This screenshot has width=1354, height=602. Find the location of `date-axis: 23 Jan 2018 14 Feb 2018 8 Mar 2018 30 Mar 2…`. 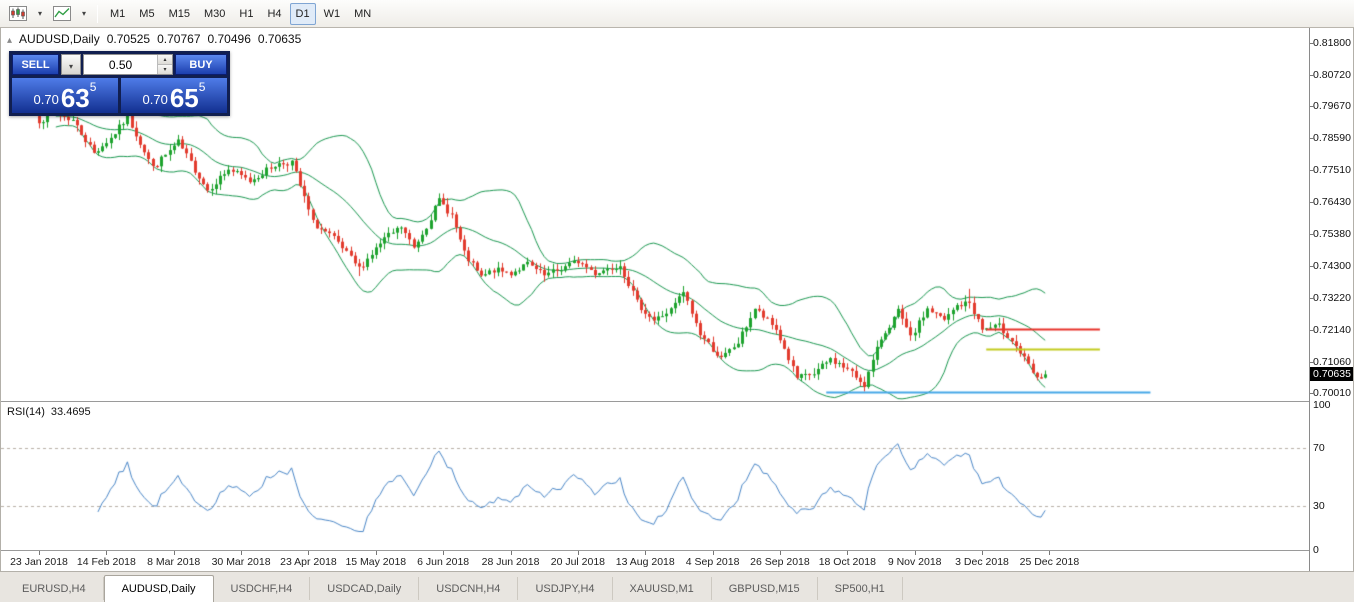

date-axis: 23 Jan 2018 14 Feb 2018 8 Mar 2018 30 Mar 2… is located at coordinates (655, 561).